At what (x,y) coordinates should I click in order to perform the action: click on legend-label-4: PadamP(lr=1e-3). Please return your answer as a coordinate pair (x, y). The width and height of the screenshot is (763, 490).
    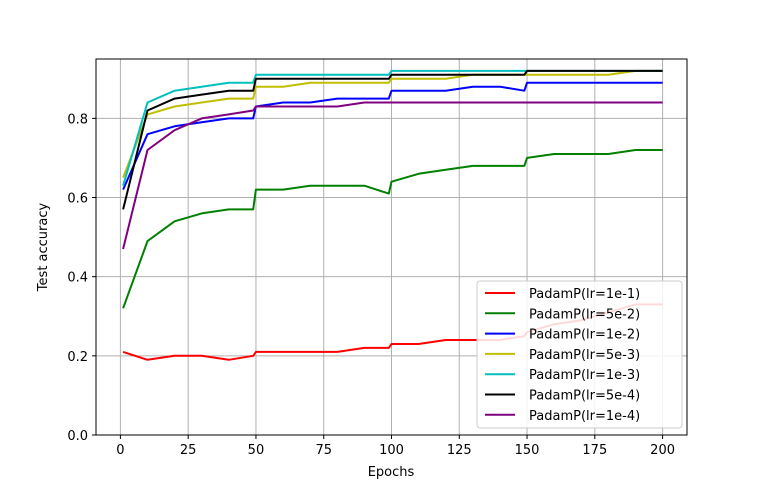
    Looking at the image, I should click on (584, 375).